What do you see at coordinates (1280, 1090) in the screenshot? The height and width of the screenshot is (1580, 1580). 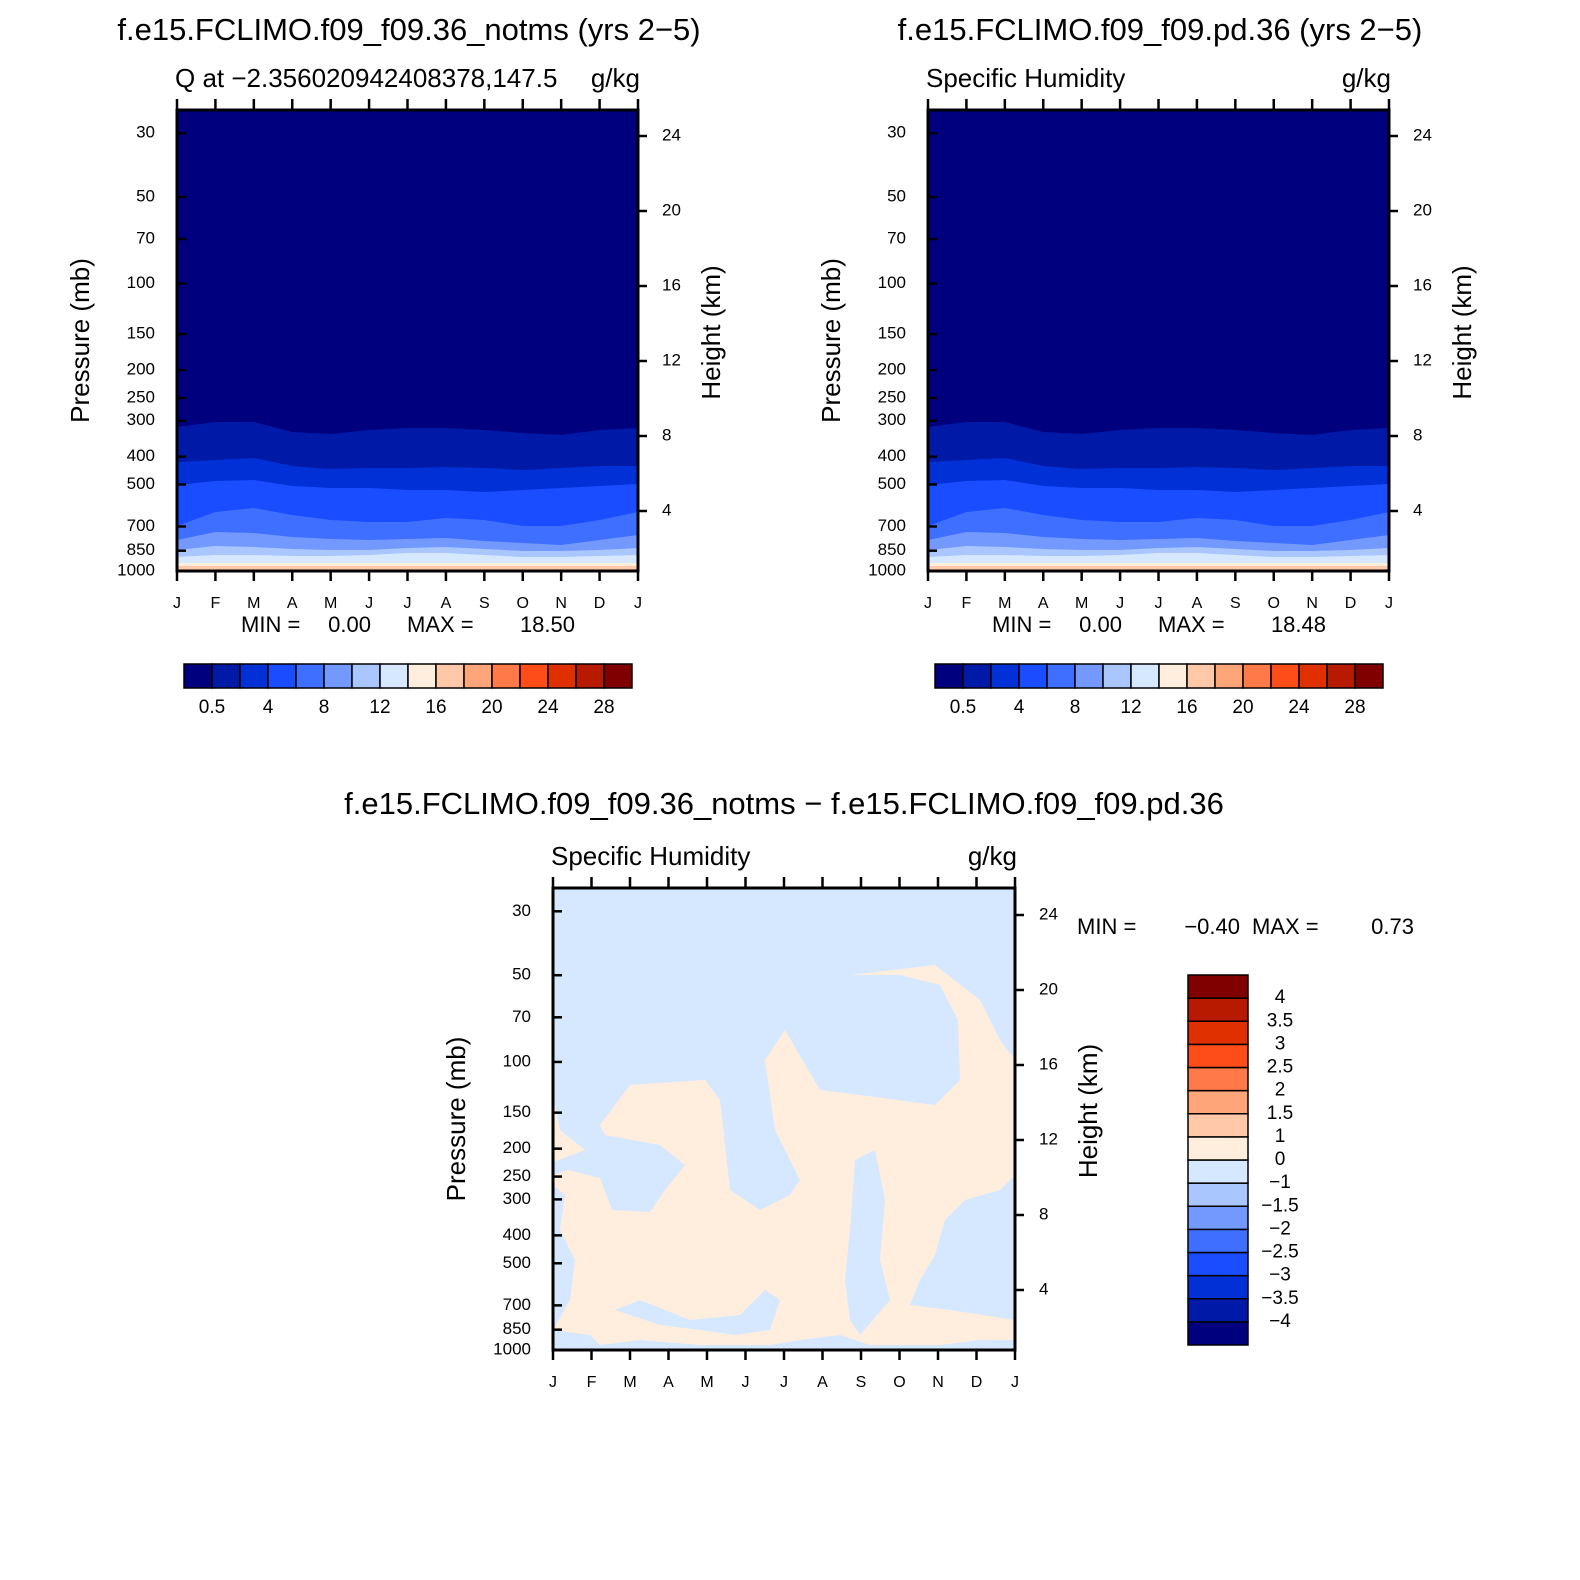 I see `colorbar-label: 2` at bounding box center [1280, 1090].